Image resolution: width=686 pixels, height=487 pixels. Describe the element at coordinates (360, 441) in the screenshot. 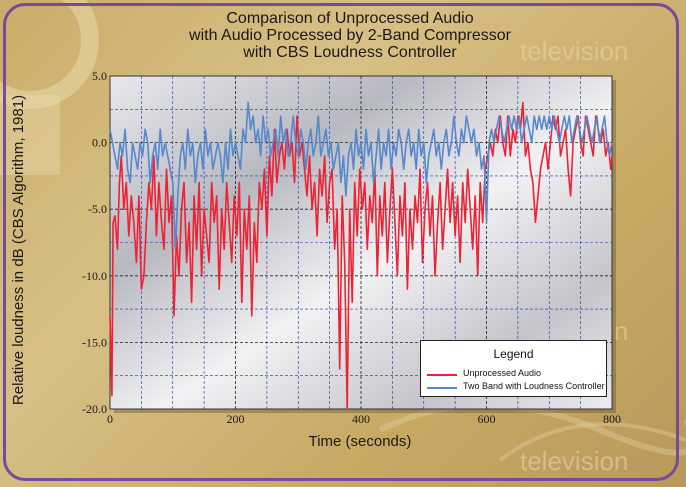

I see `x-axis-label: Time (seconds)` at that location.